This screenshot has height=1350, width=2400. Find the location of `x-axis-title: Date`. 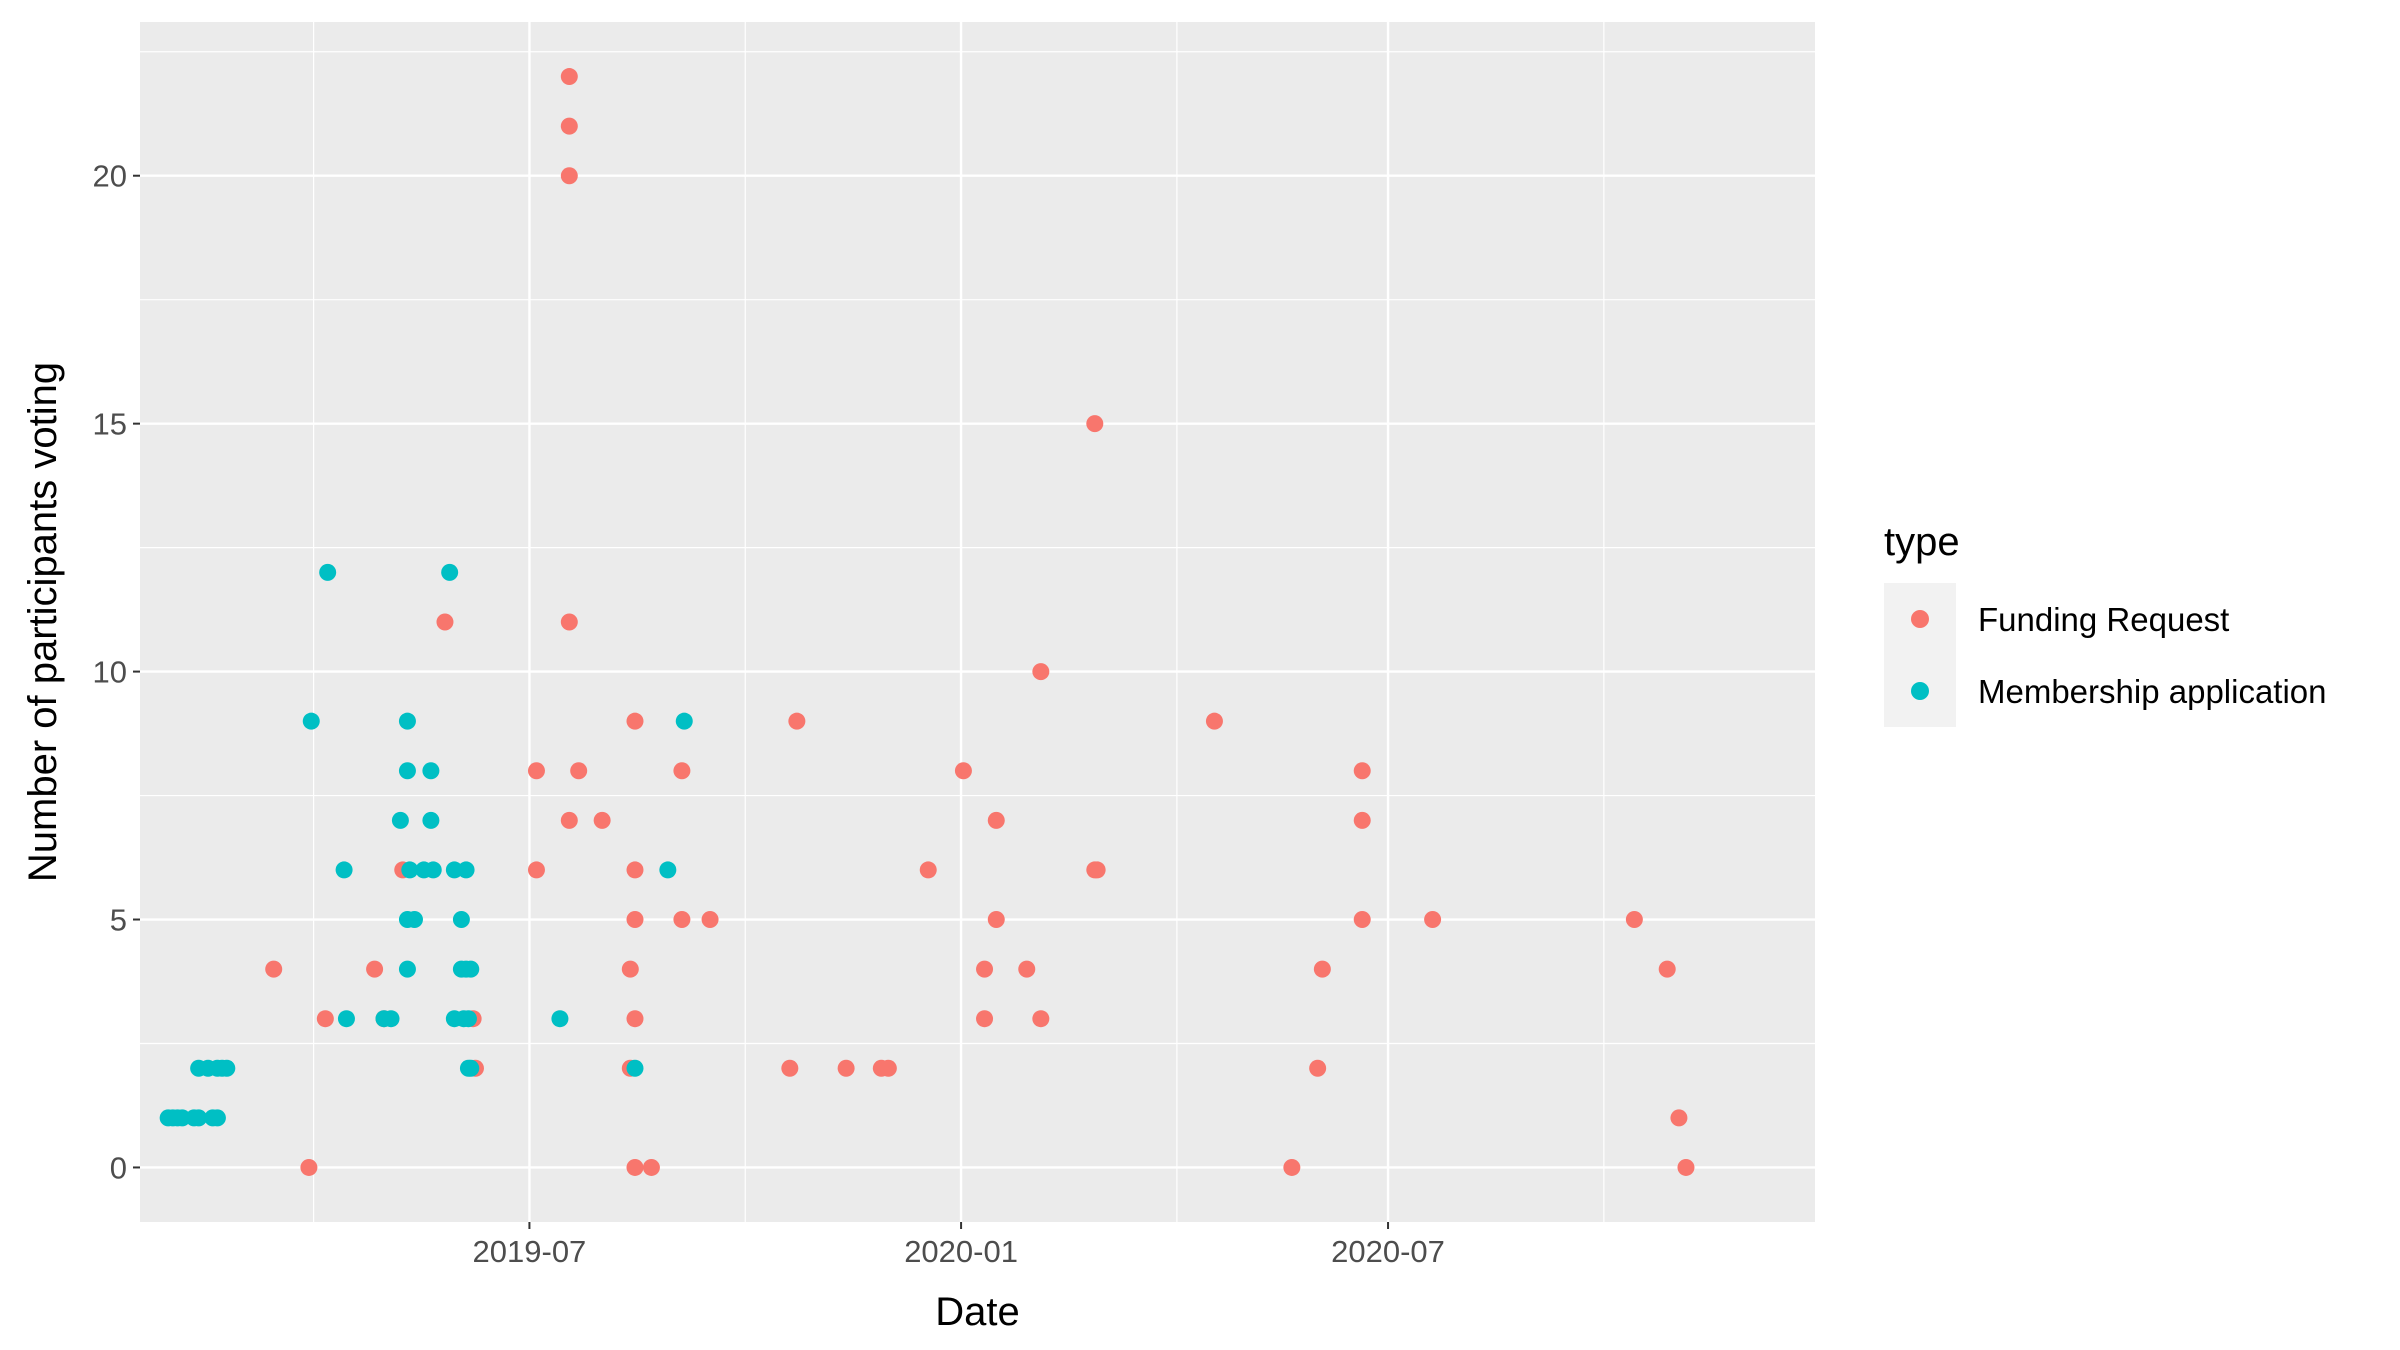

x-axis-title: Date is located at coordinates (977, 1312).